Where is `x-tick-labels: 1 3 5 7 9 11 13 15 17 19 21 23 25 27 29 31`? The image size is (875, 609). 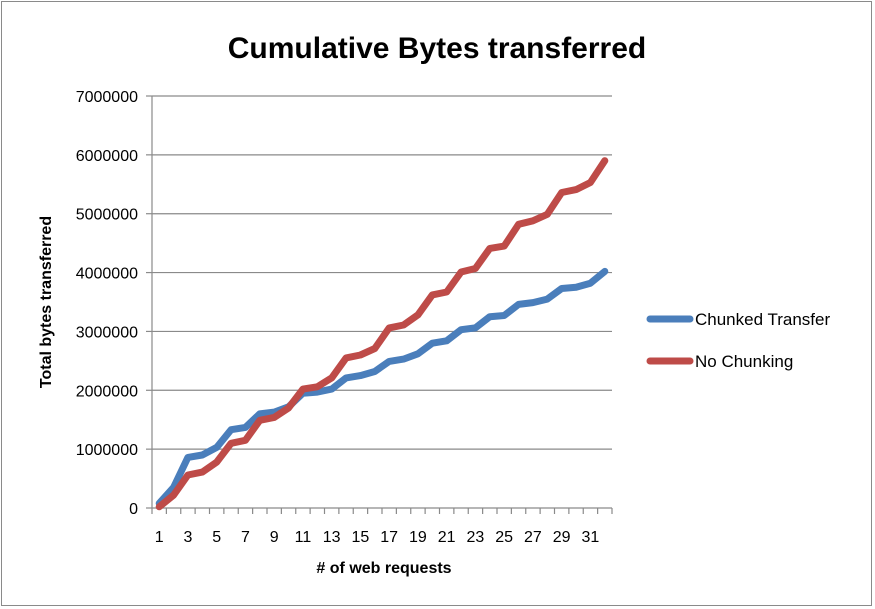 x-tick-labels: 1 3 5 7 9 11 13 15 17 19 21 23 25 27 29 31 is located at coordinates (377, 537).